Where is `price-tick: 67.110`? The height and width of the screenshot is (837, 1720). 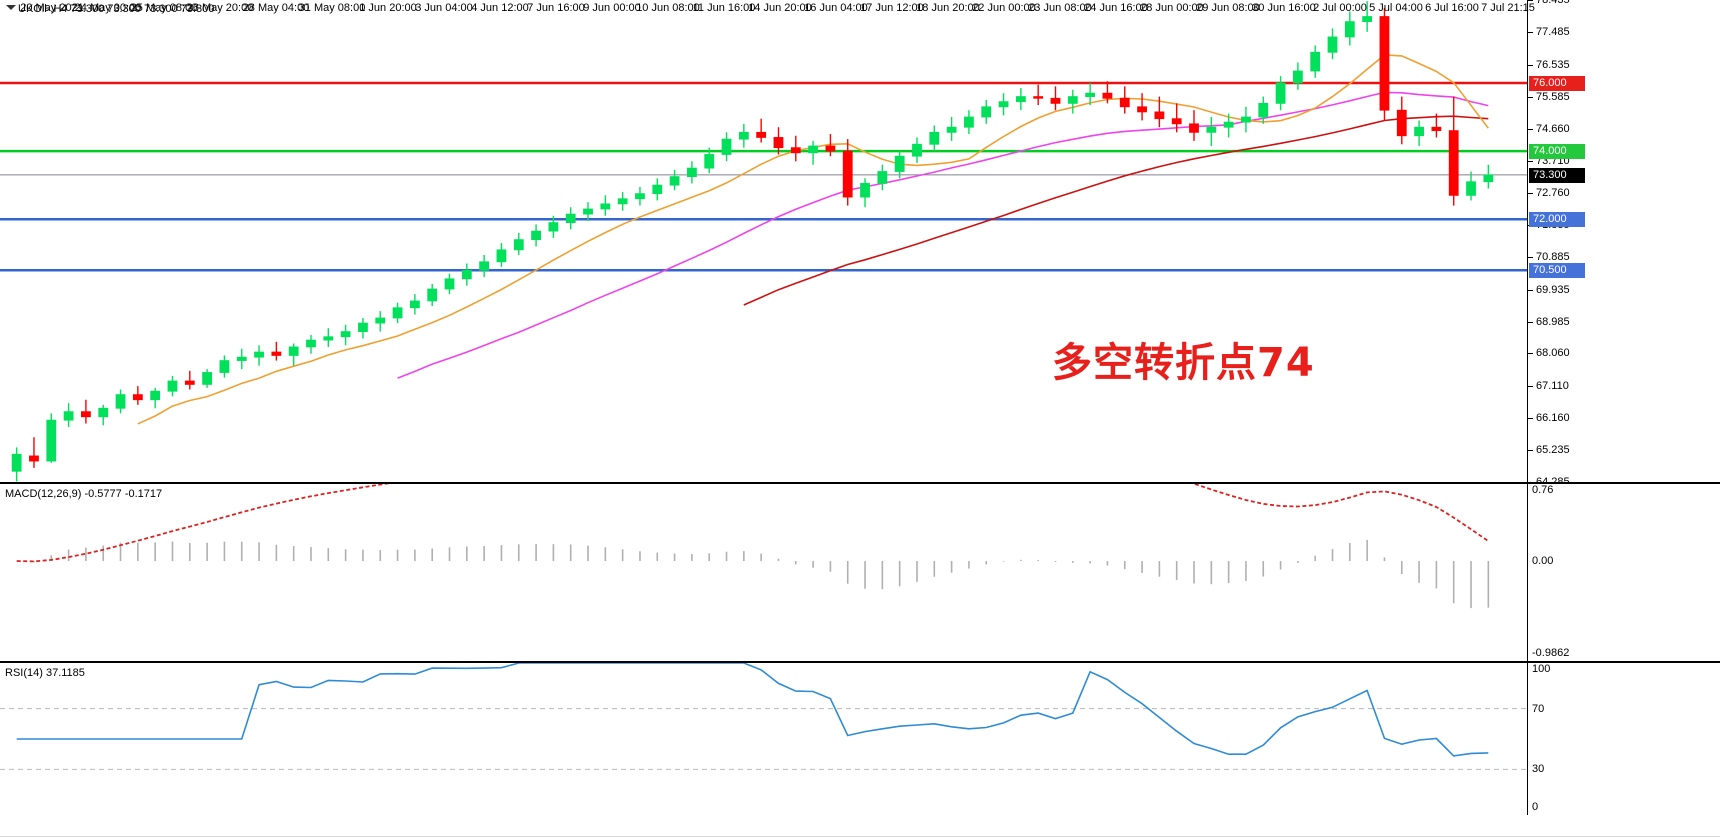 price-tick: 67.110 is located at coordinates (1548, 386).